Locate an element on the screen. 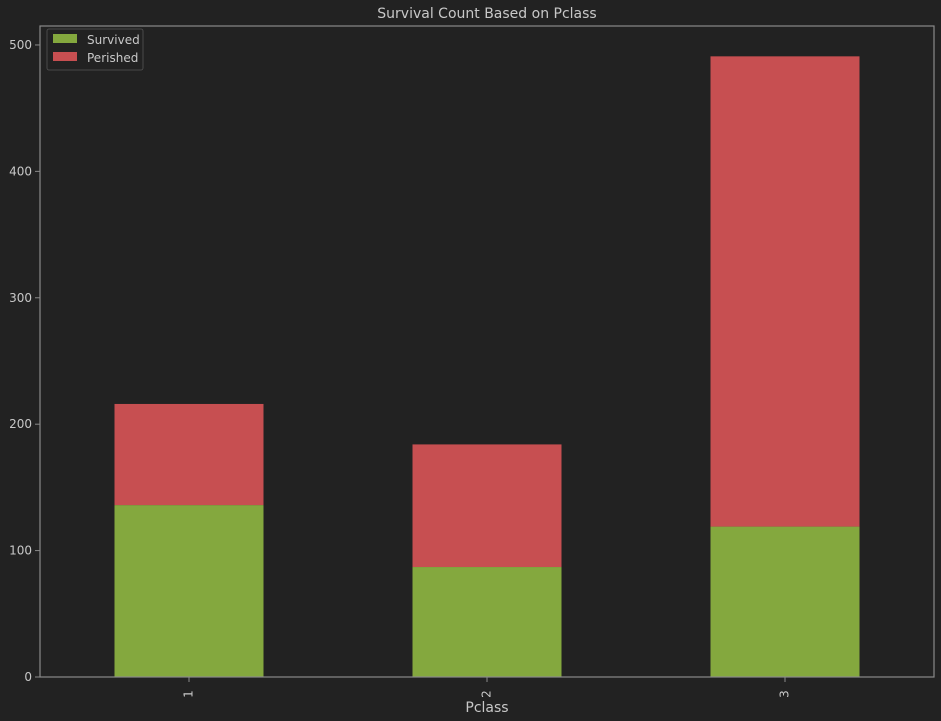 Image resolution: width=941 pixels, height=721 pixels. legend-label-survived: Survived is located at coordinates (113, 40).